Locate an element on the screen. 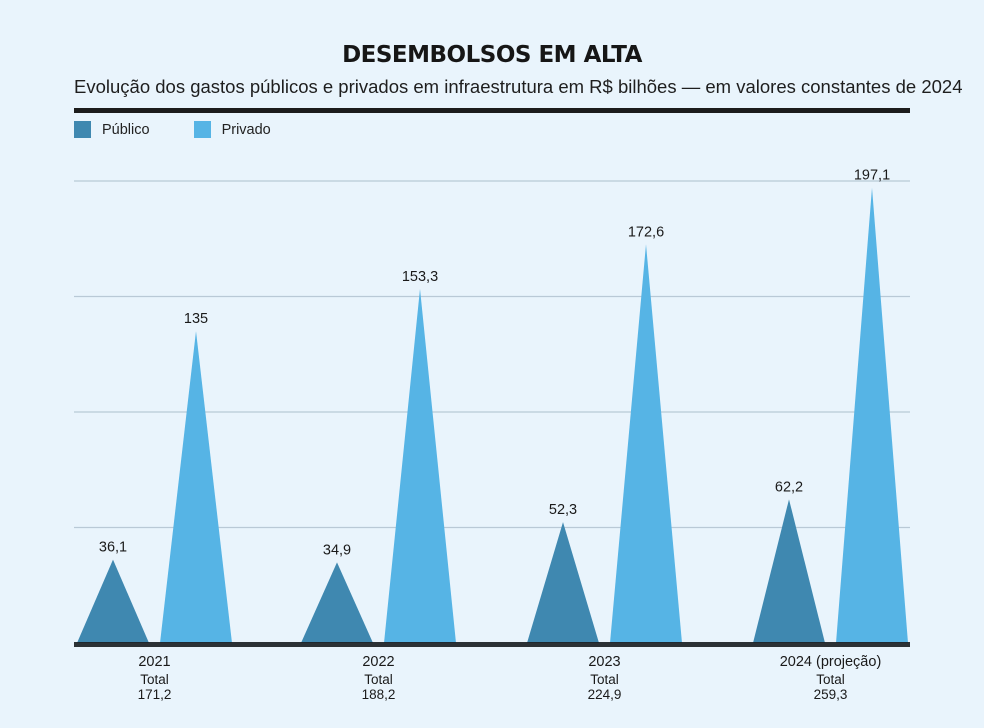 The width and height of the screenshot is (984, 728). x-axis-baseline is located at coordinates (492, 644).